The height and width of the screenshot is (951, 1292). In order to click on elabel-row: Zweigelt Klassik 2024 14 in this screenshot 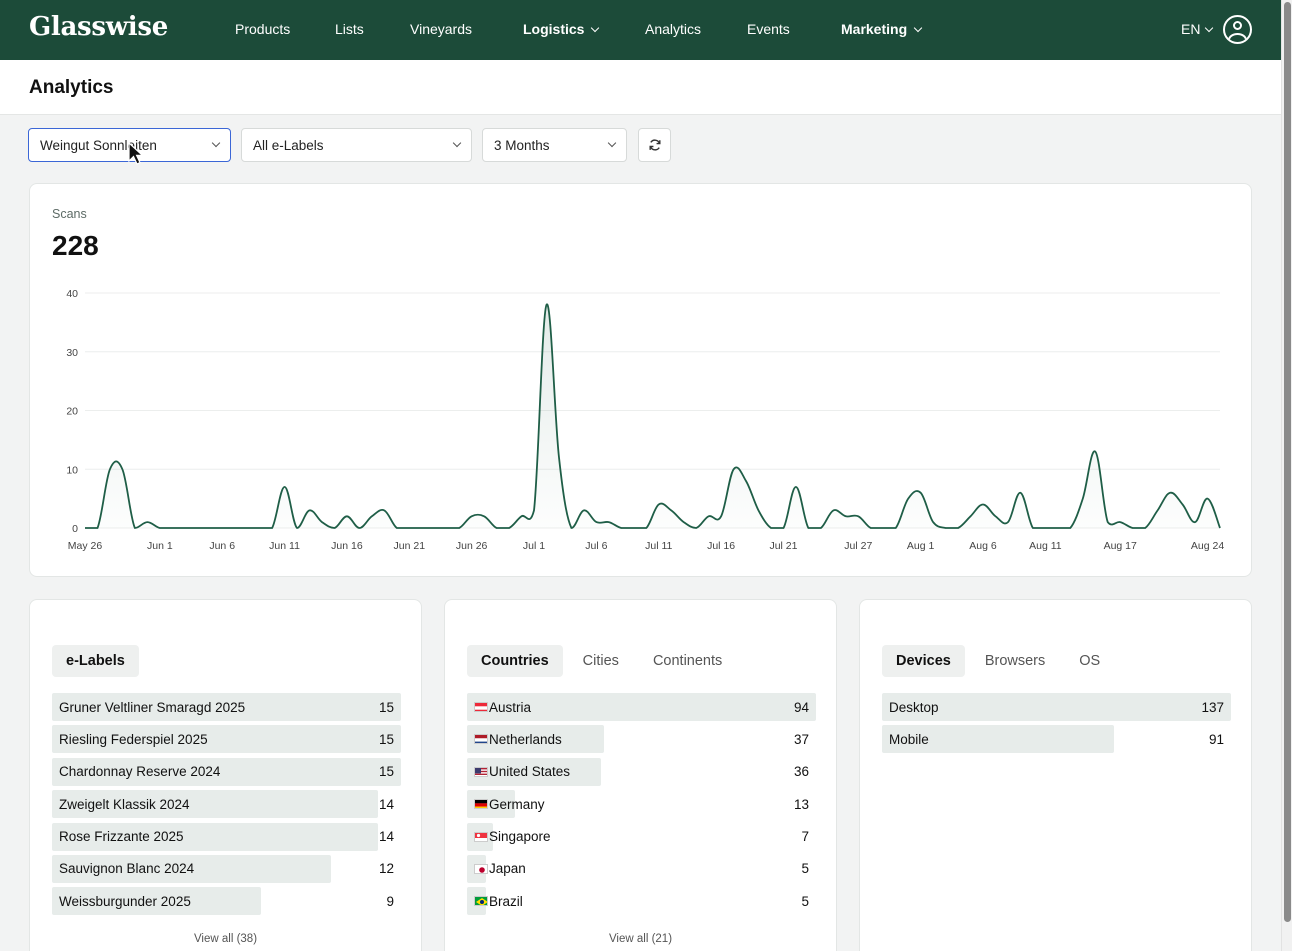, I will do `click(226, 804)`.